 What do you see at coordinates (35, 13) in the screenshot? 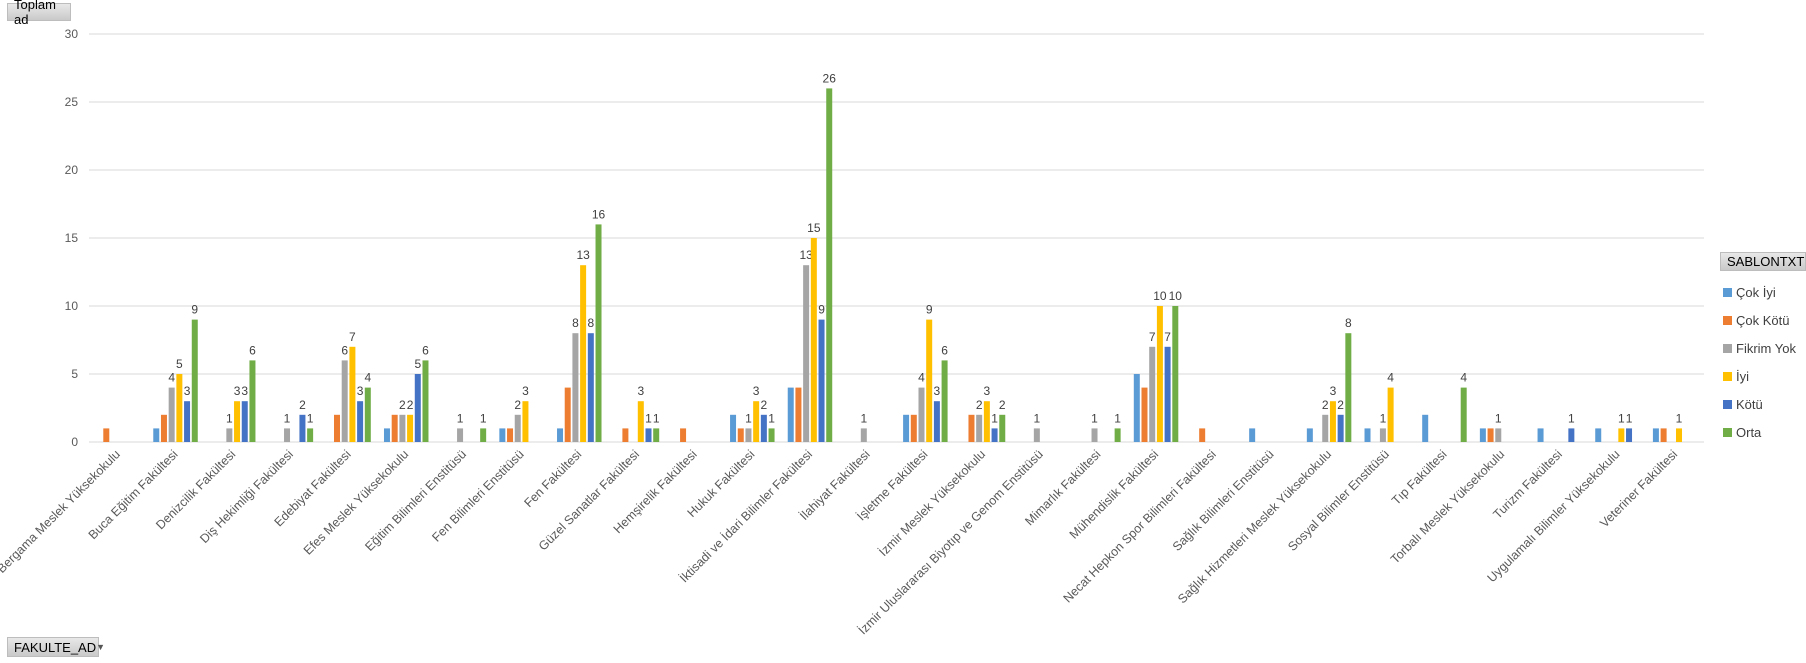
I see `values-field-label: Toplam ad` at bounding box center [35, 13].